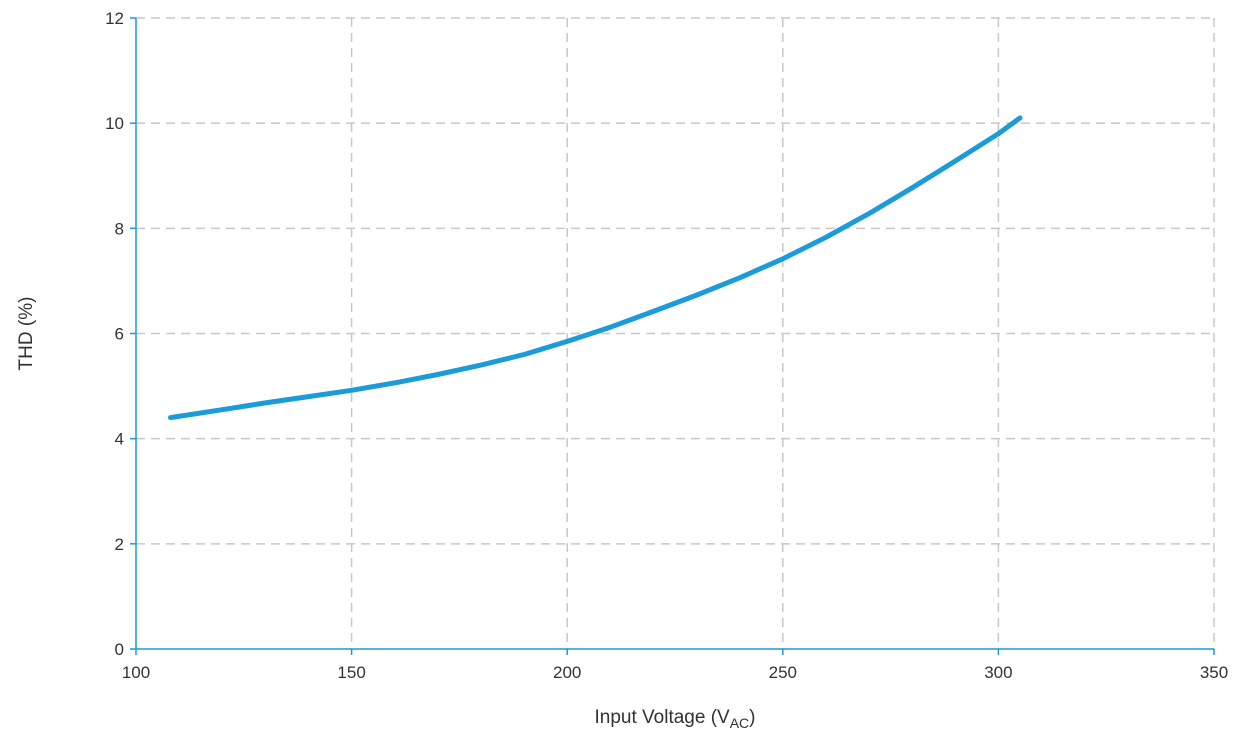 The width and height of the screenshot is (1248, 739). I want to click on x-axis-title-subscript: AC, so click(739, 723).